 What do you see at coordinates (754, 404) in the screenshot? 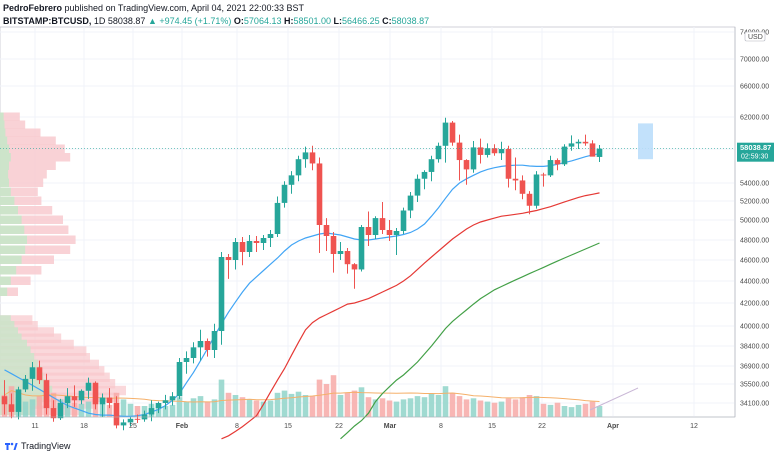
I see `price-tick-label: 34100.00` at bounding box center [754, 404].